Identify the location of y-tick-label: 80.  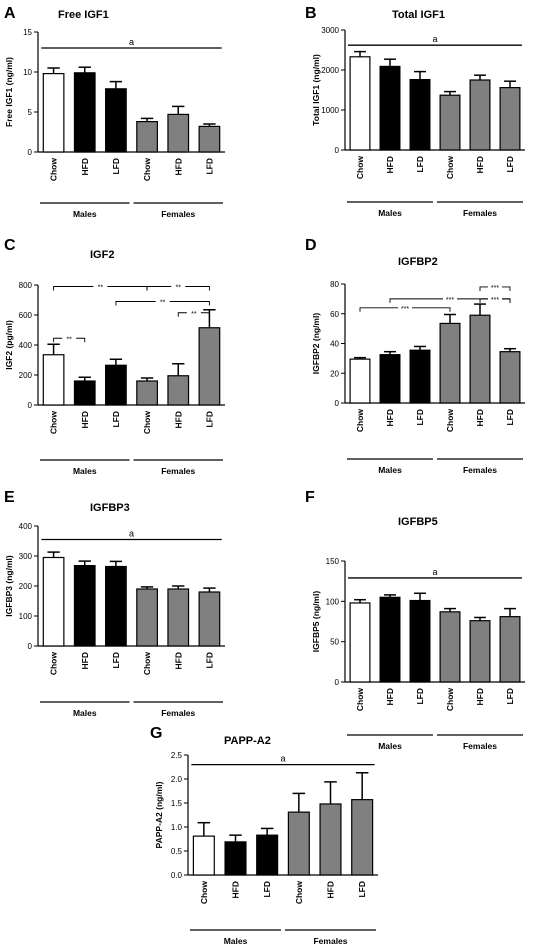
(334, 284).